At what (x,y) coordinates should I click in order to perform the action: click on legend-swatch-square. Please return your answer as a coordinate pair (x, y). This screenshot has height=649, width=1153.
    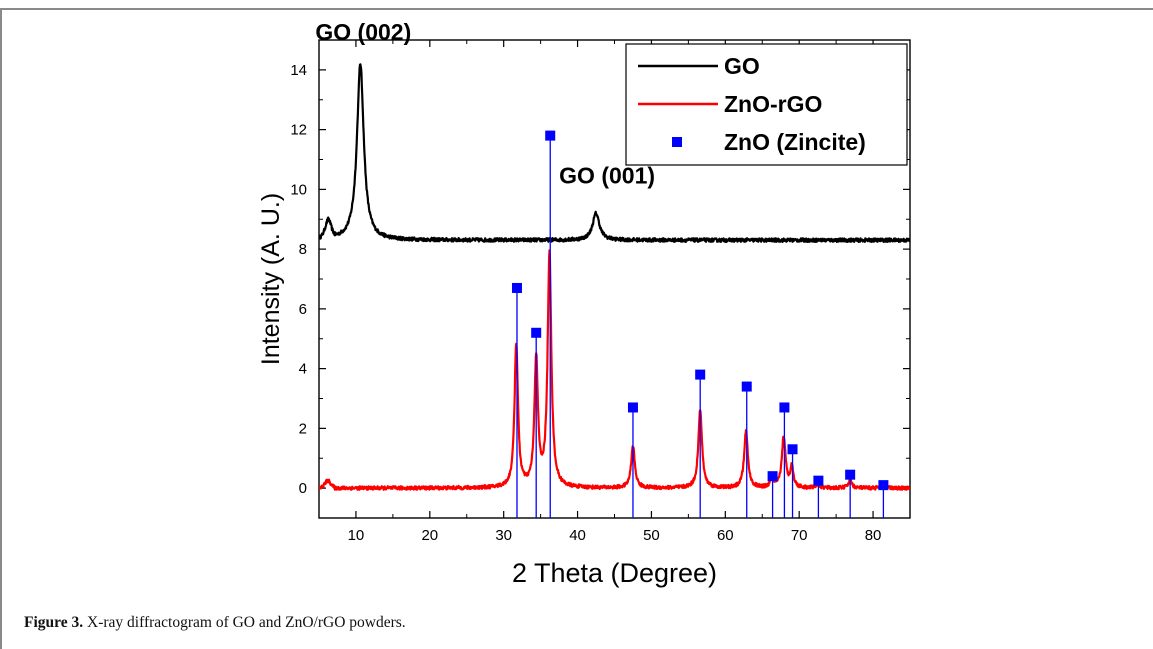
    Looking at the image, I should click on (677, 142).